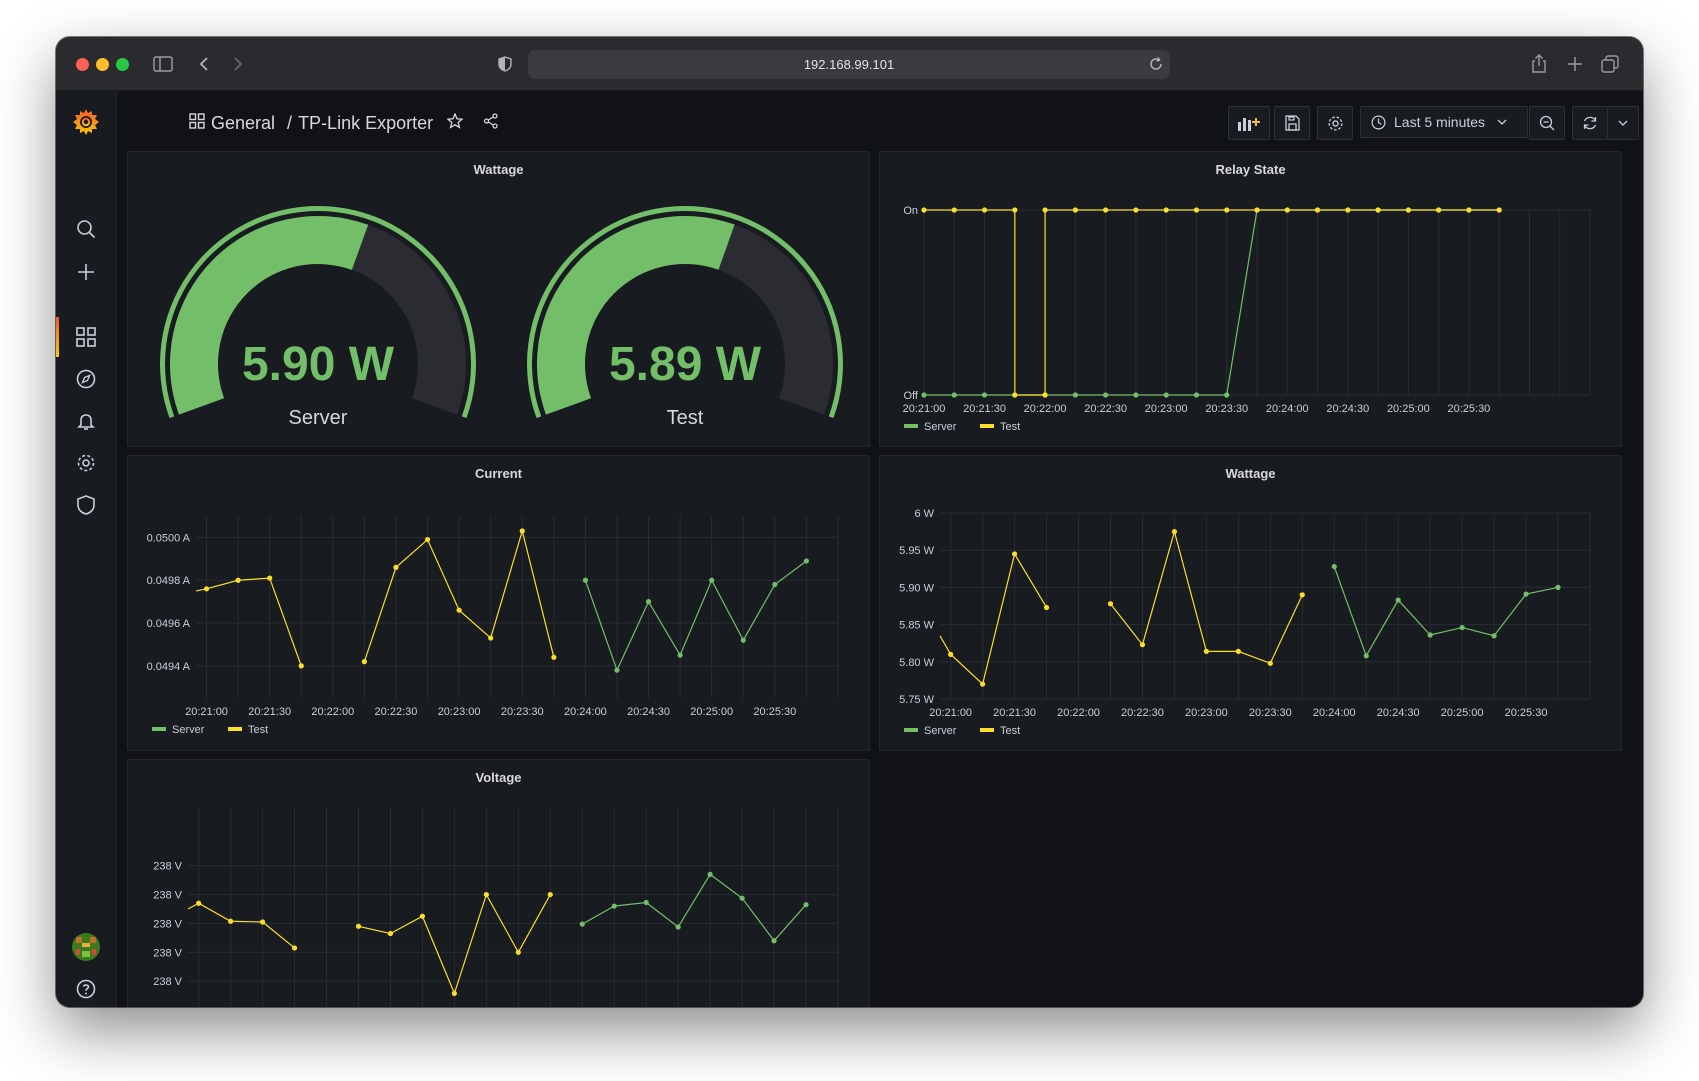 The height and width of the screenshot is (1081, 1699). What do you see at coordinates (1623, 123) in the screenshot?
I see `refresh-interval-dropdown` at bounding box center [1623, 123].